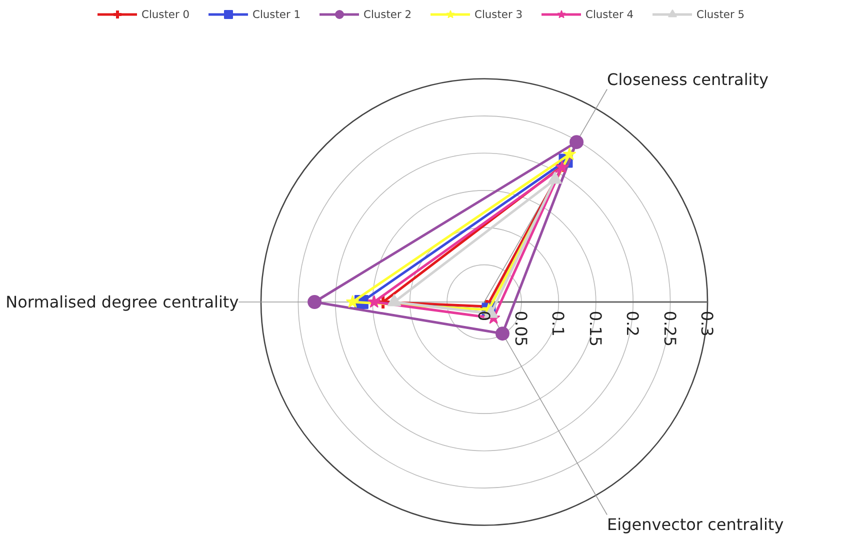 Image resolution: width=841 pixels, height=536 pixels. Describe the element at coordinates (670, 328) in the screenshot. I see `y-tick-label: 0.25` at that location.